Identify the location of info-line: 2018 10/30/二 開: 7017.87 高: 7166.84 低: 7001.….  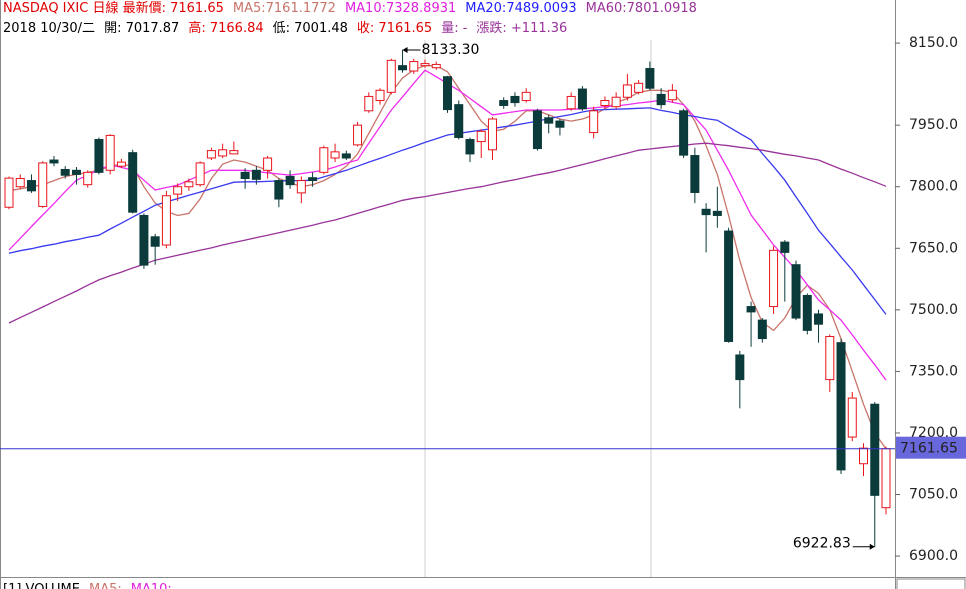
(285, 28).